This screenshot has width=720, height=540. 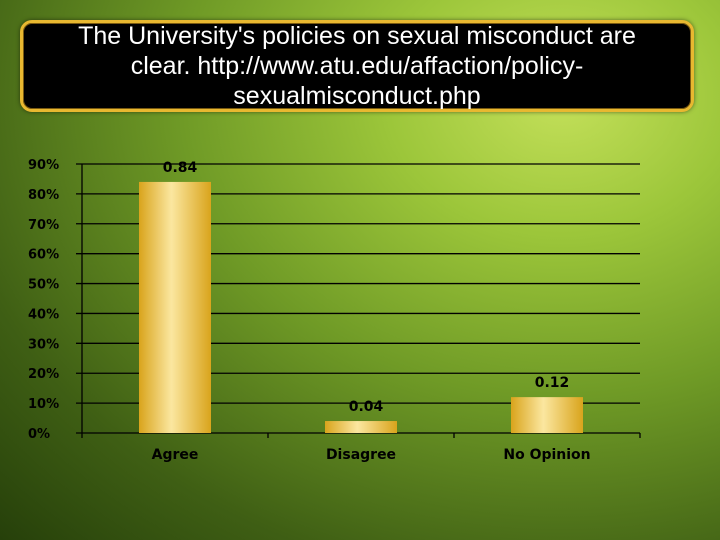 What do you see at coordinates (43, 374) in the screenshot?
I see `y-tick-label: 20%` at bounding box center [43, 374].